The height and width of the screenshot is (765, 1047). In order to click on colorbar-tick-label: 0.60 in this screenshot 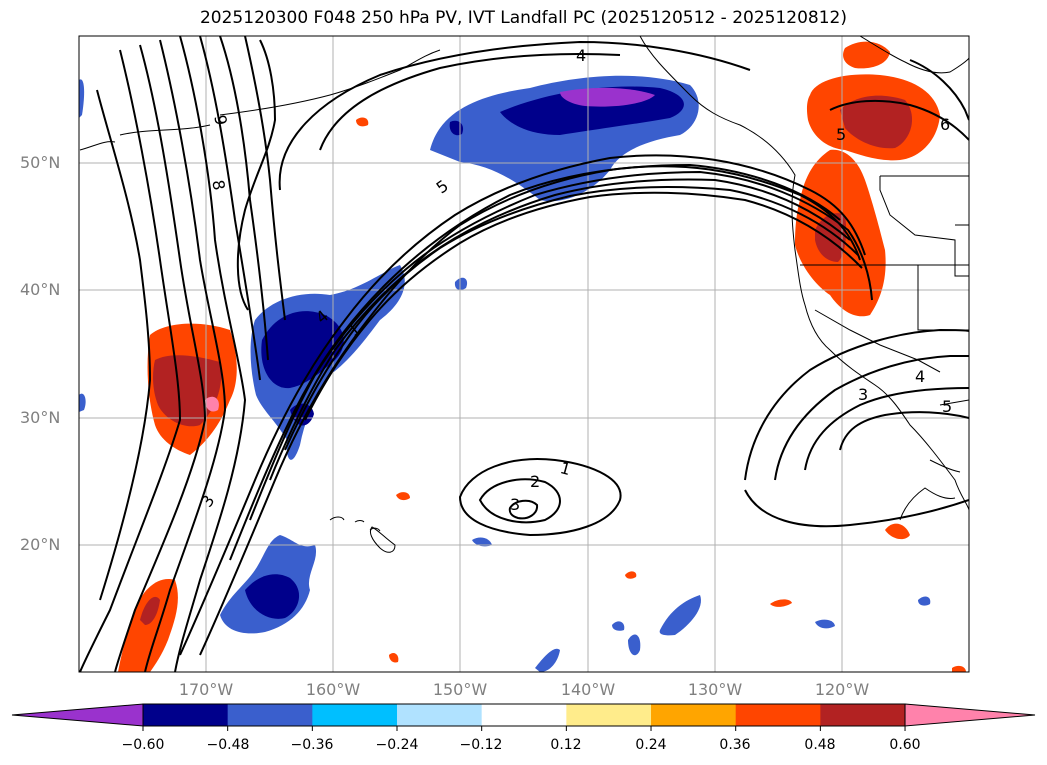, I will do `click(905, 745)`.